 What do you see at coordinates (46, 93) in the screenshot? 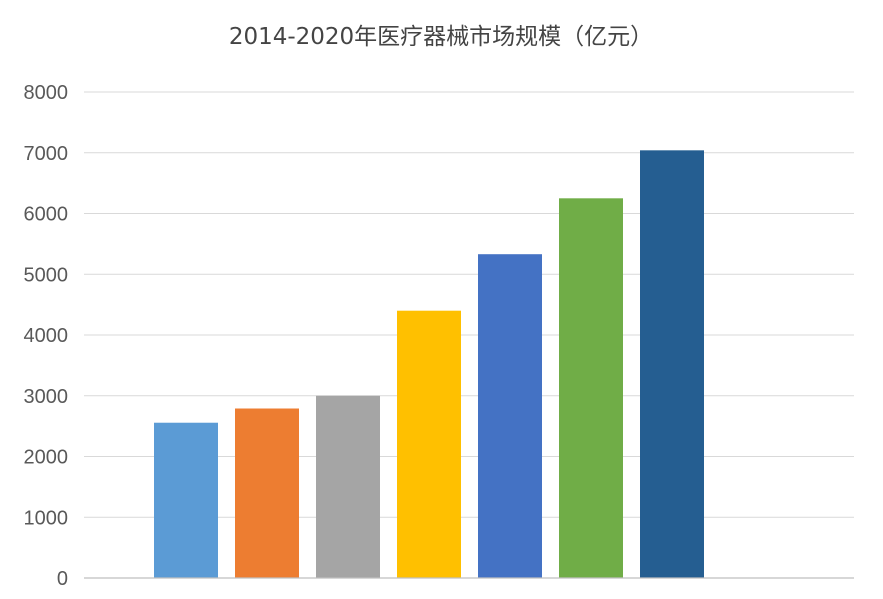
I see `y-tick-label: 8000` at bounding box center [46, 93].